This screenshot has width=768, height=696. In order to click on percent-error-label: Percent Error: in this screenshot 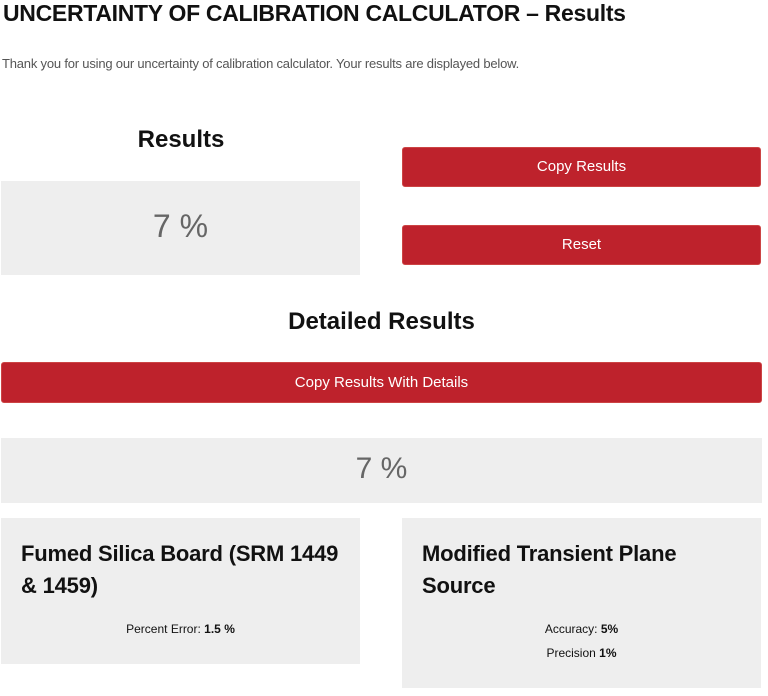, I will do `click(163, 629)`.